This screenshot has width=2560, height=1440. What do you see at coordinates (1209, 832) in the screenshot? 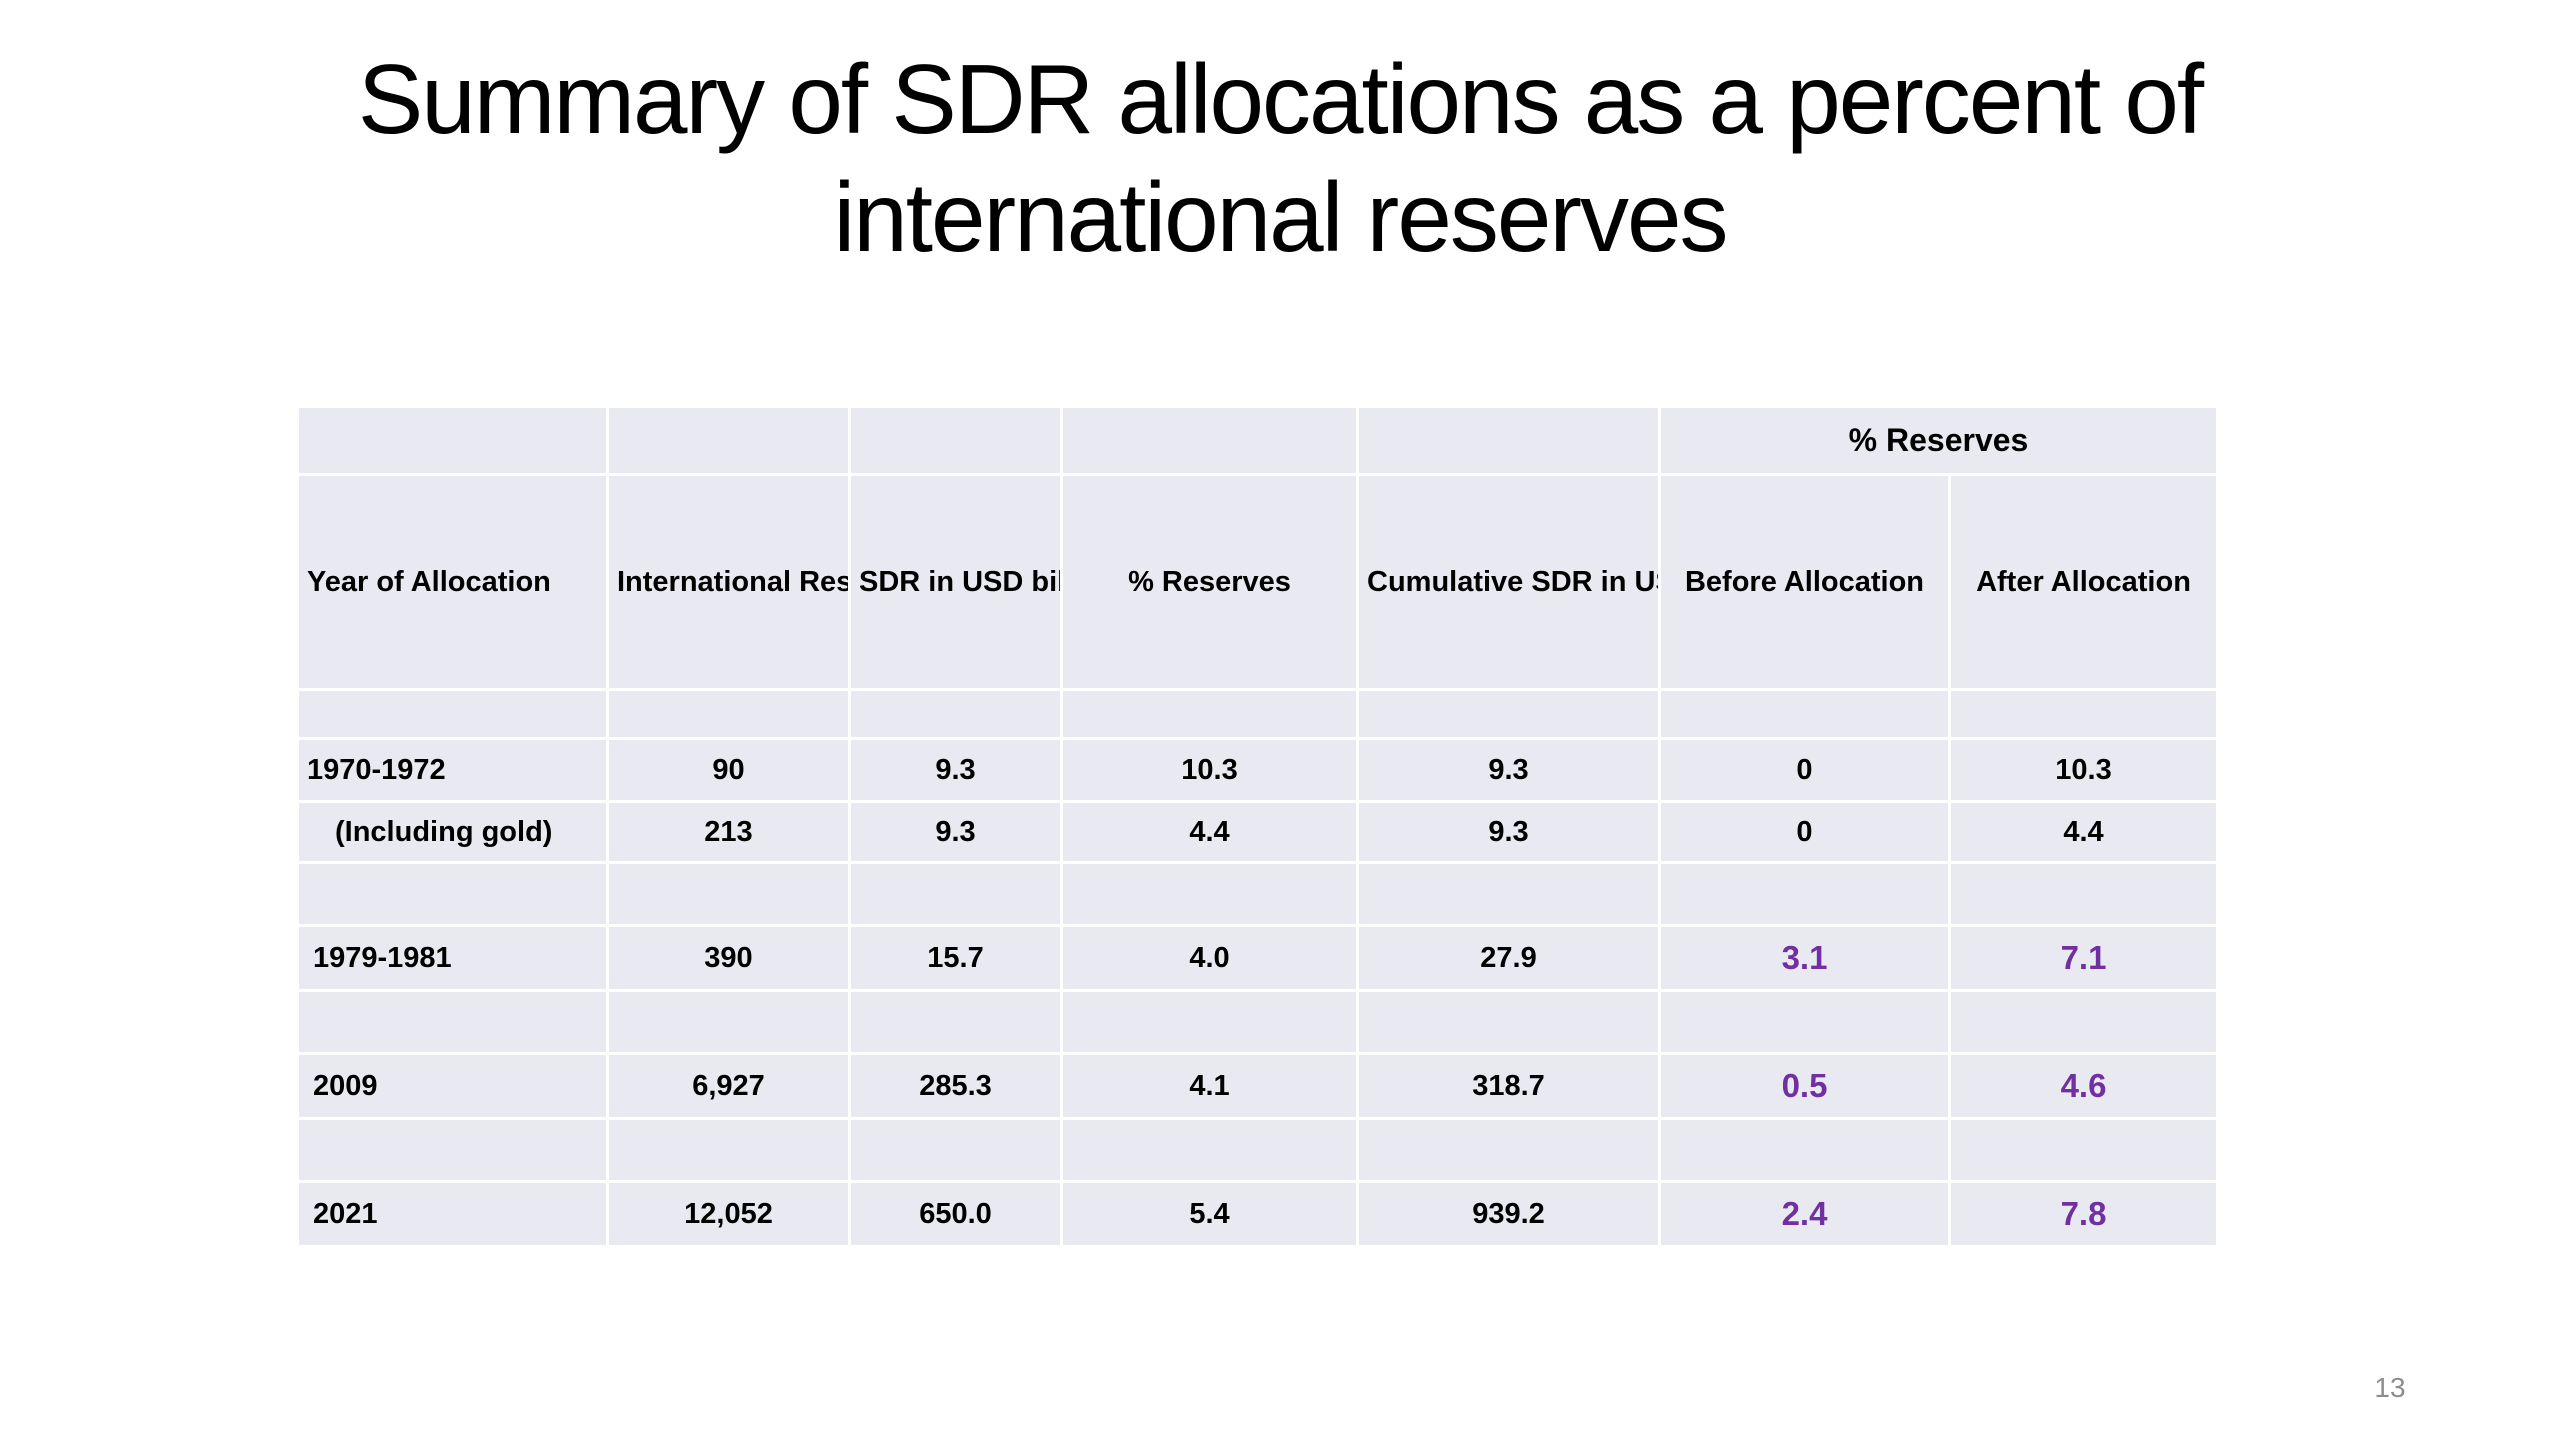
I see `cell-pct-reserves: 4.4` at bounding box center [1209, 832].